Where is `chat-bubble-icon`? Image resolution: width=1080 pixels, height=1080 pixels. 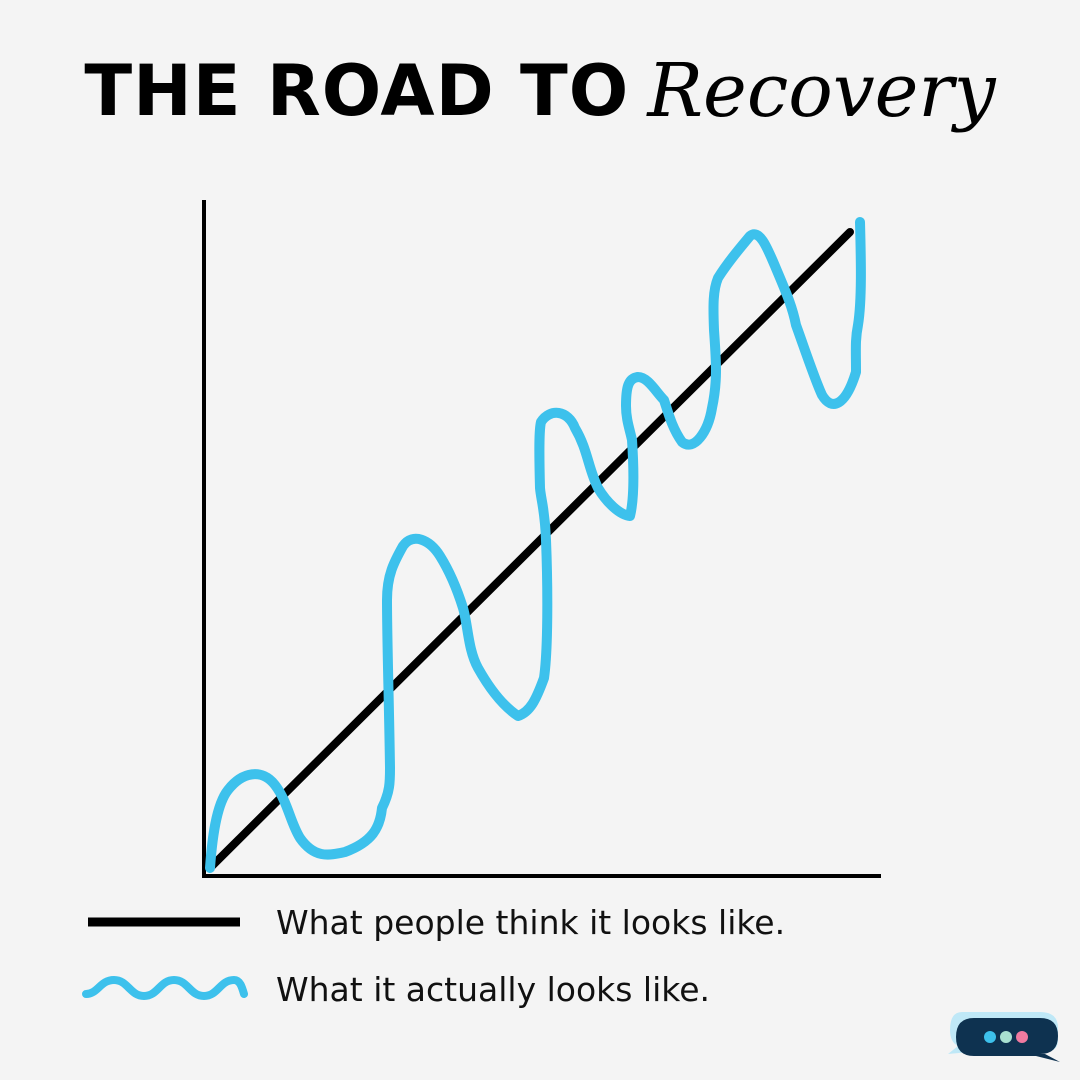 chat-bubble-icon is located at coordinates (1004, 1037).